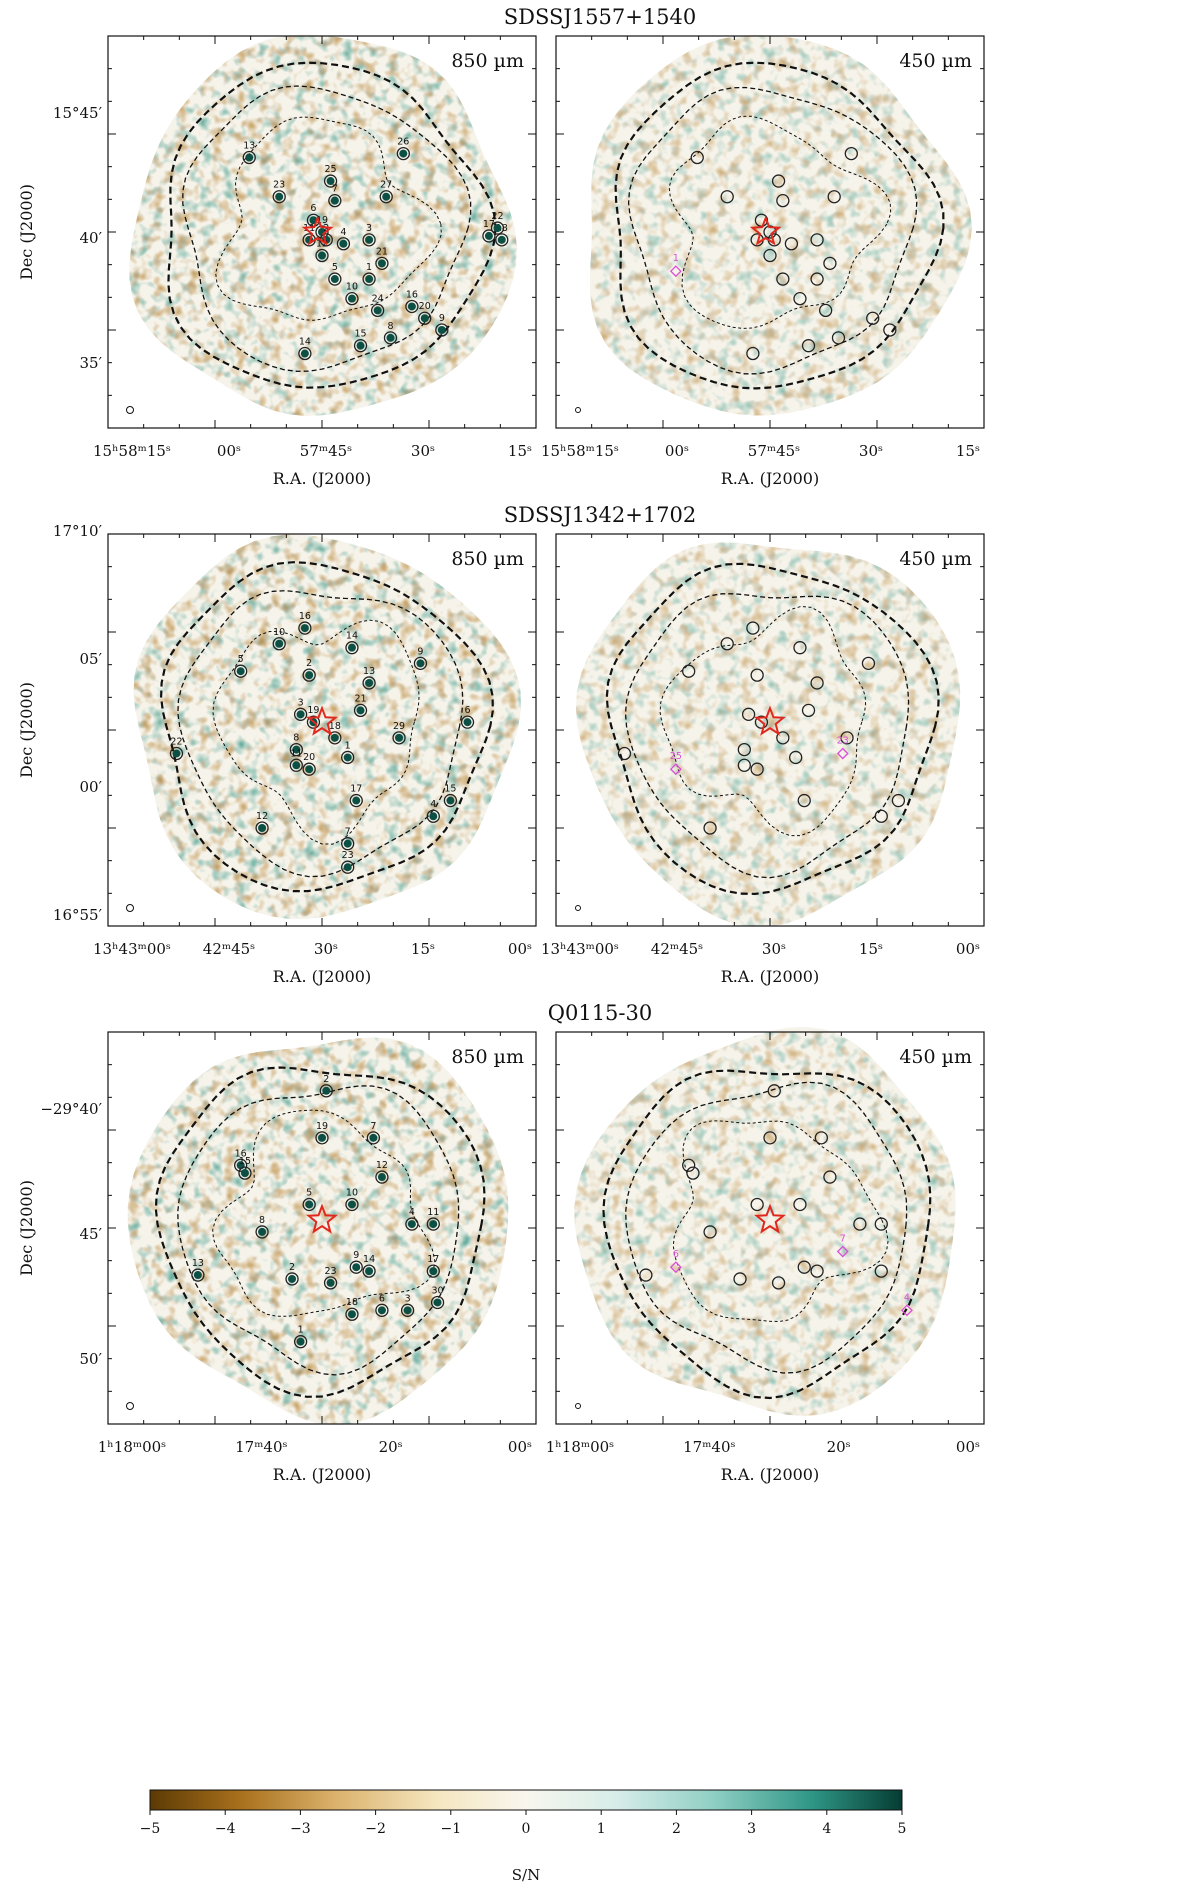  What do you see at coordinates (326, 451) in the screenshot?
I see `ra-tick-label: 57ᵐ45ˢ` at bounding box center [326, 451].